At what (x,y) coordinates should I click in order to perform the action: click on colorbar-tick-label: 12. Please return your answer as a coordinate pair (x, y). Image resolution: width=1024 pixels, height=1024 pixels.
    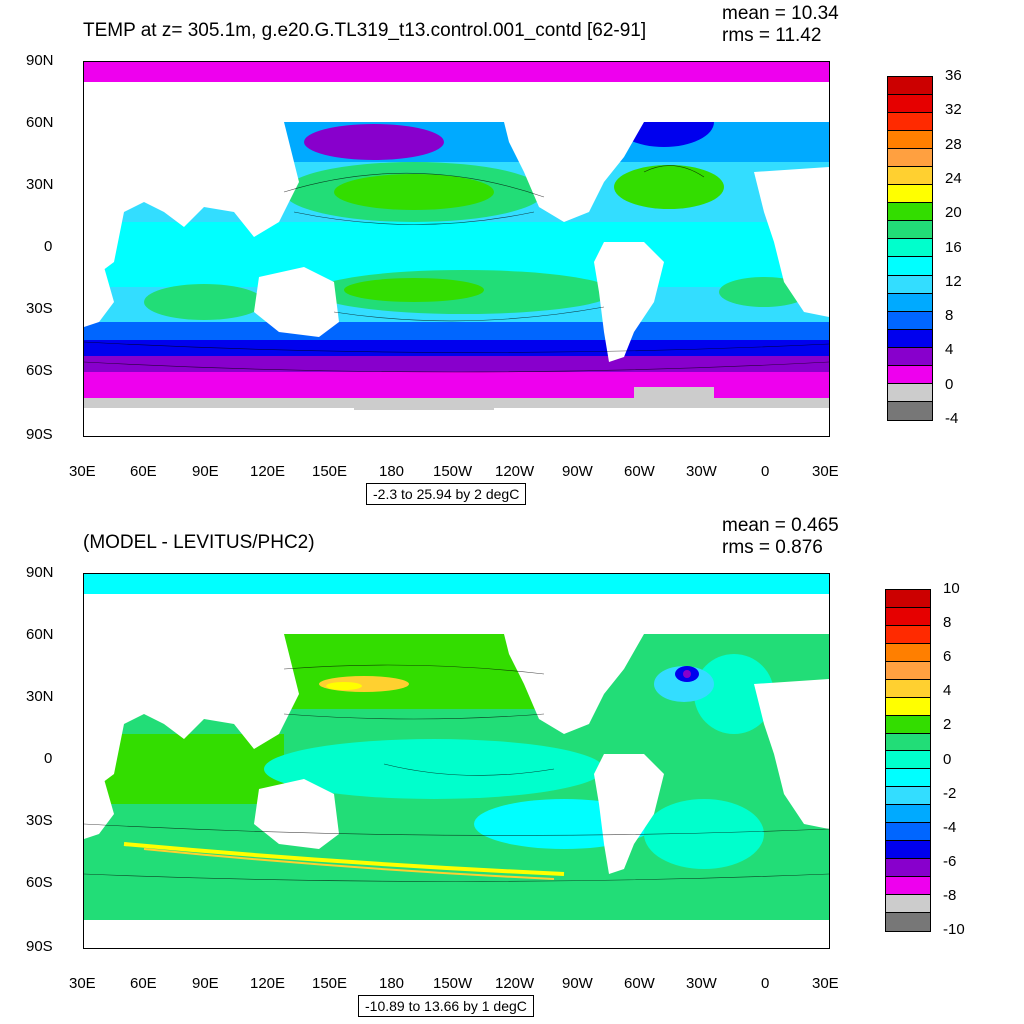
    Looking at the image, I should click on (953, 281).